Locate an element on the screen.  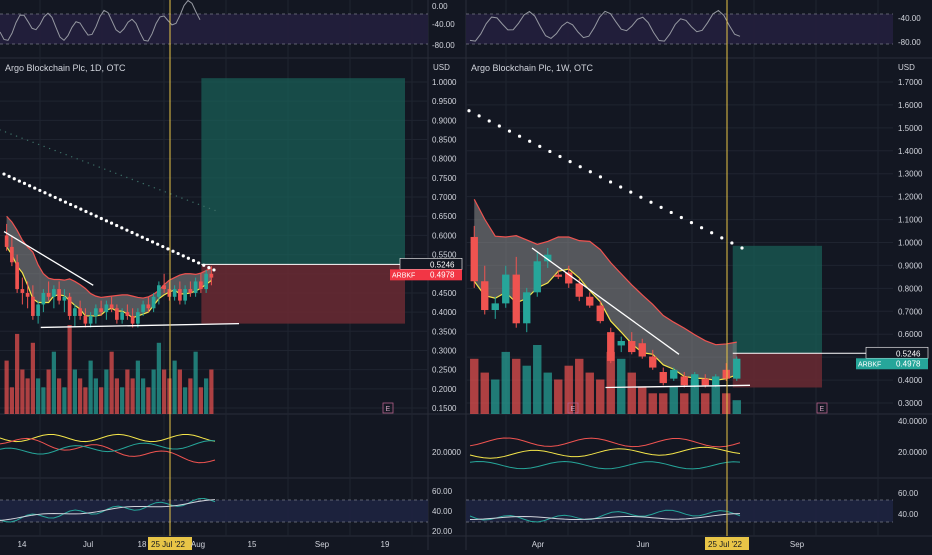
left-price-tick-label: 0.3500 is located at coordinates (444, 331).